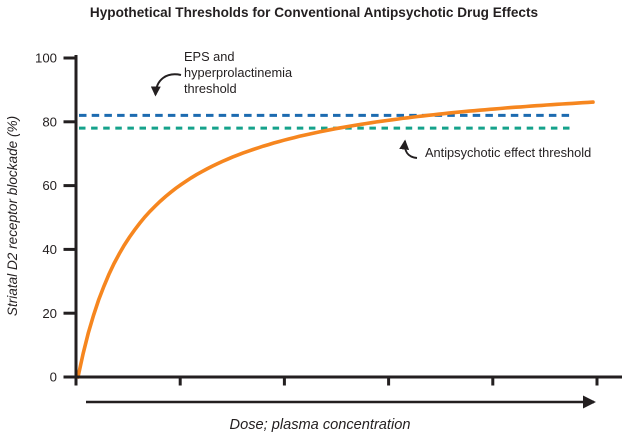  I want to click on y-tick-label: 40, so click(49, 249).